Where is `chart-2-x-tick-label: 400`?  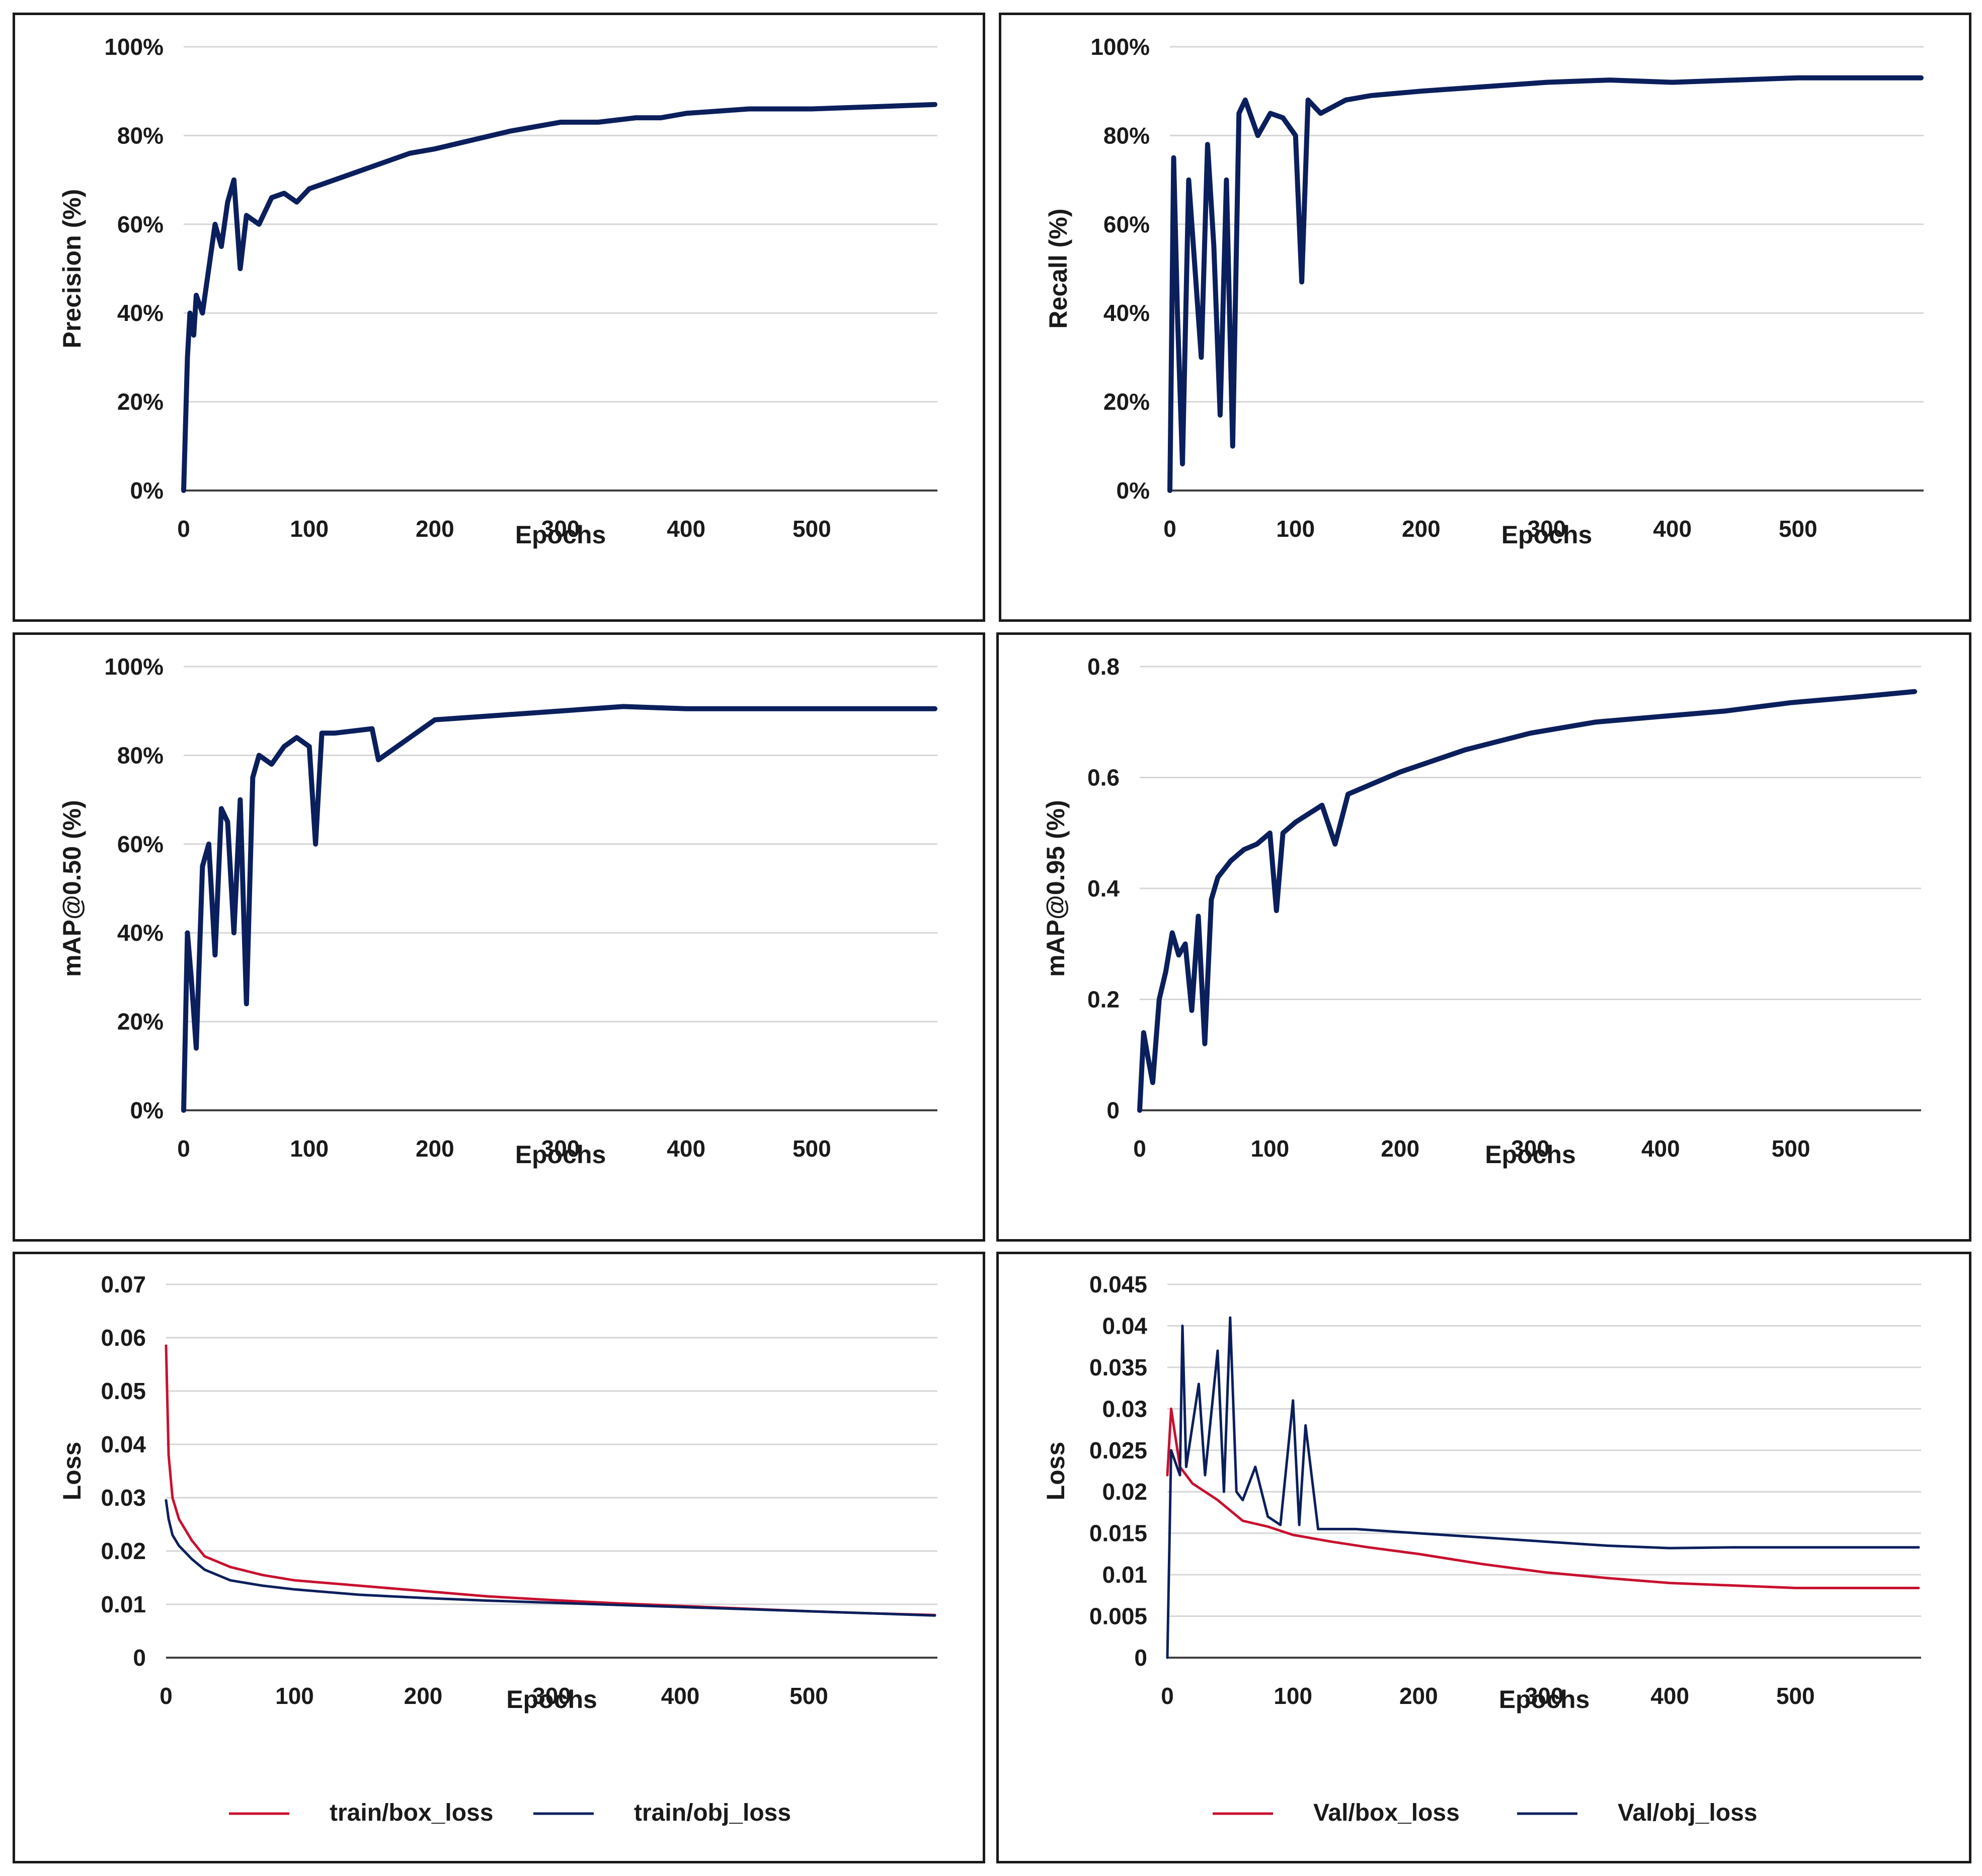 chart-2-x-tick-label: 400 is located at coordinates (686, 1148).